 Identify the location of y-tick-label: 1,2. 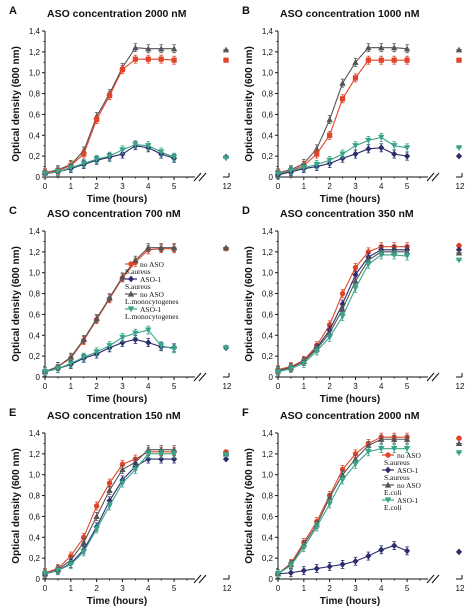
(268, 52).